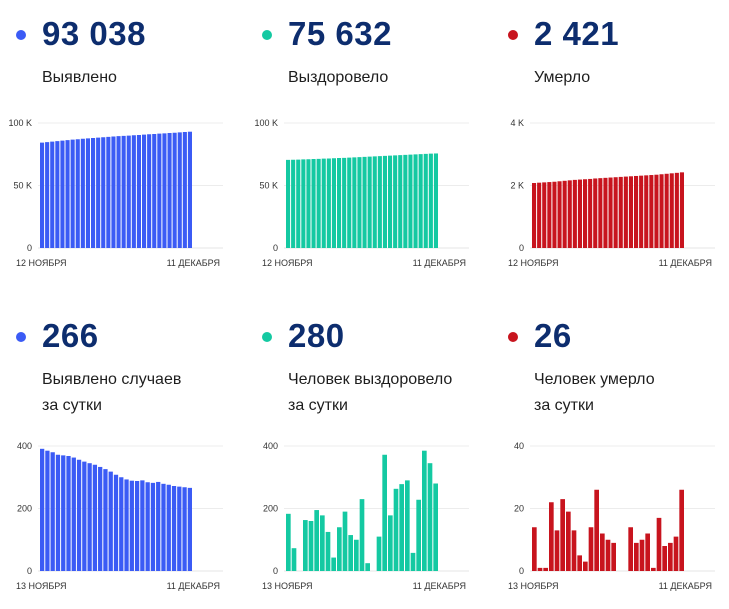 The image size is (729, 609). What do you see at coordinates (79, 77) in the screenshot?
I see `stat-label: Выявлено` at bounding box center [79, 77].